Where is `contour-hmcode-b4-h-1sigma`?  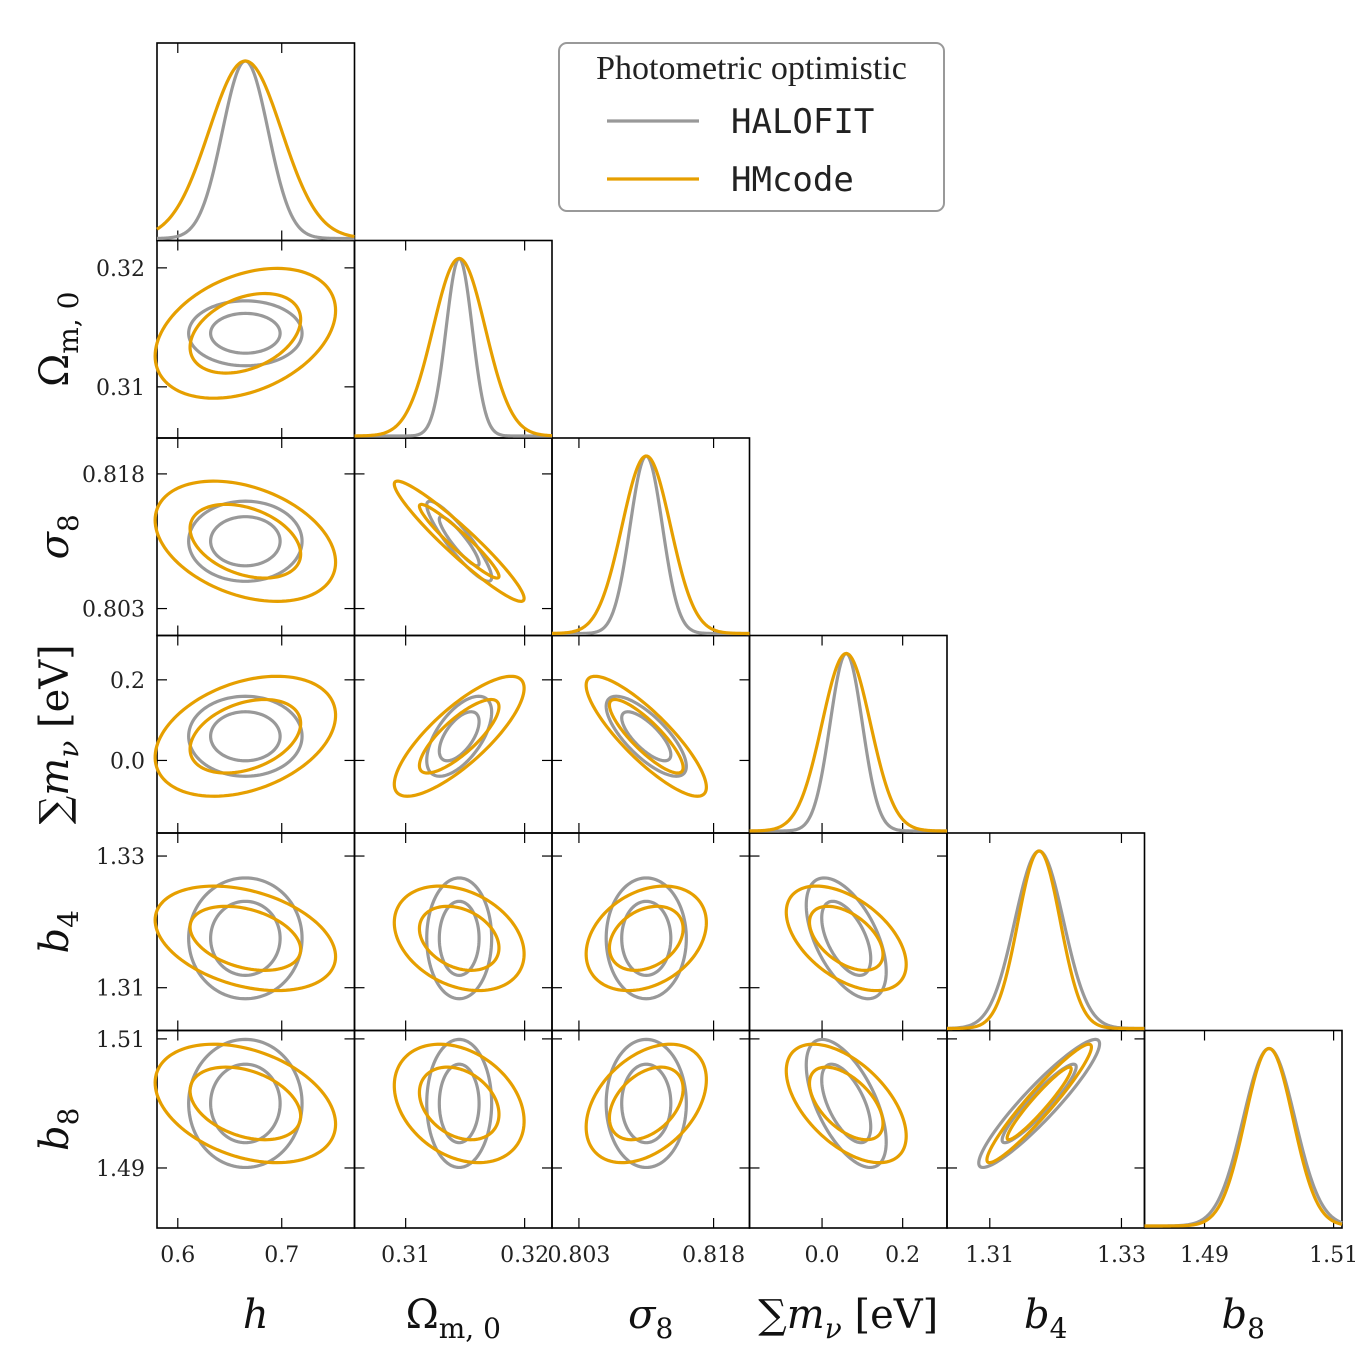
contour-hmcode-b4-h-1sigma is located at coordinates (245, 938).